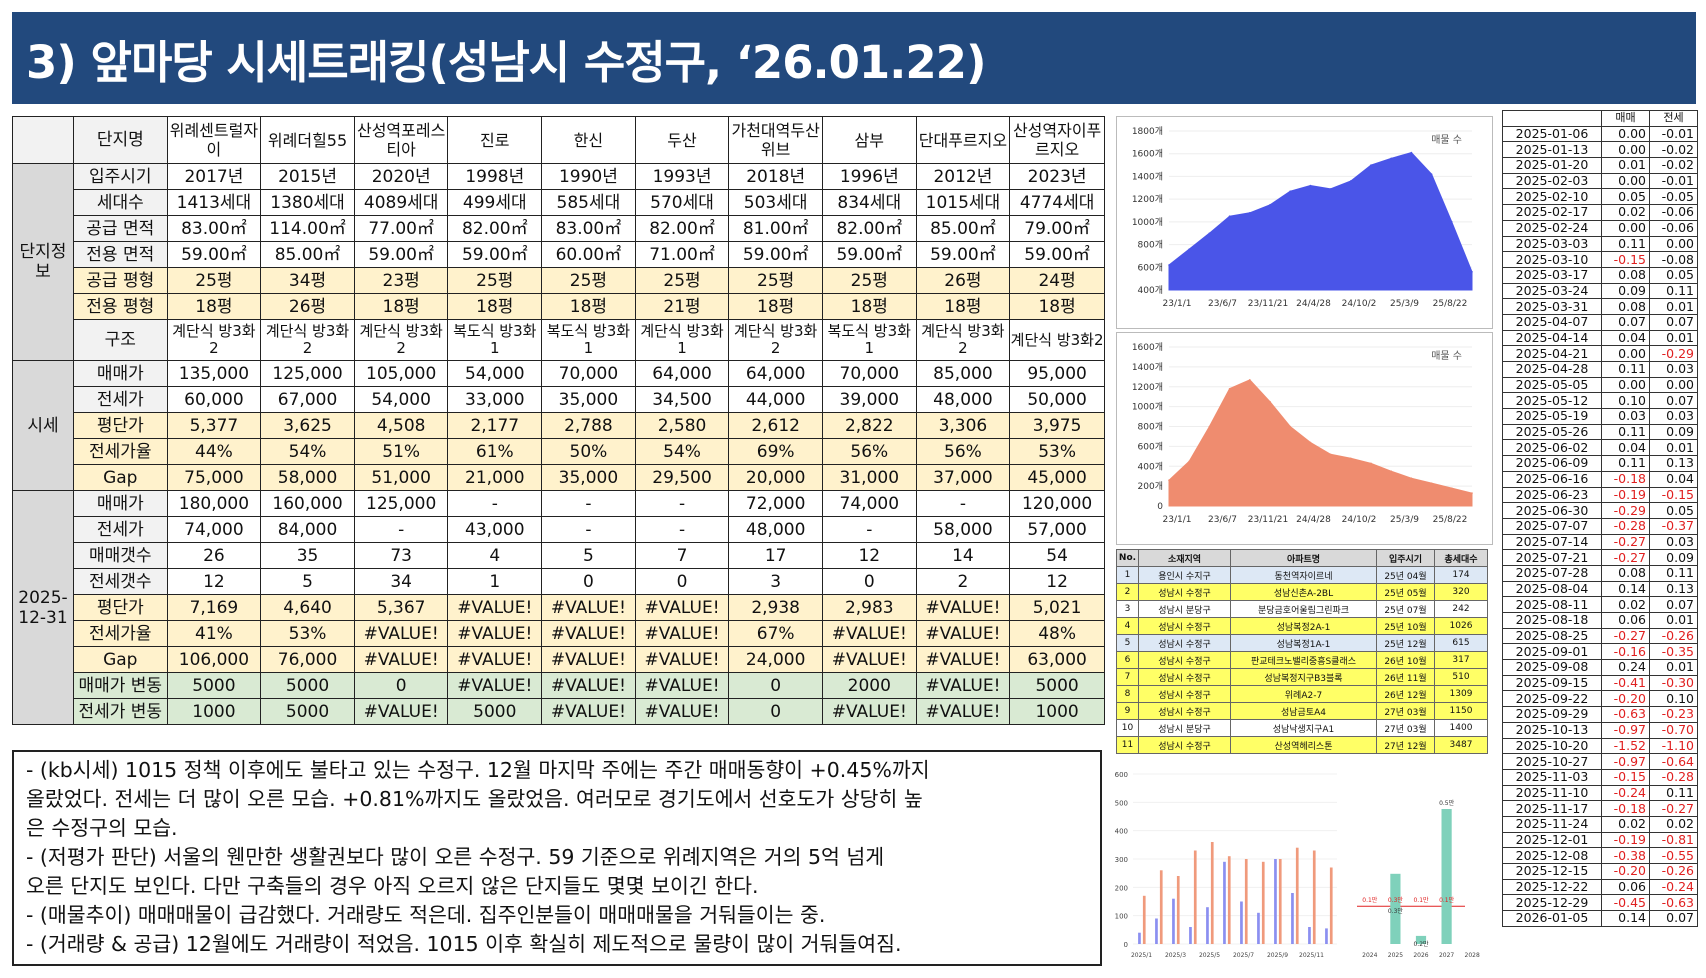 The width and height of the screenshot is (1706, 978). What do you see at coordinates (1147, 131) in the screenshot?
I see `y-tick-label: 1800개` at bounding box center [1147, 131].